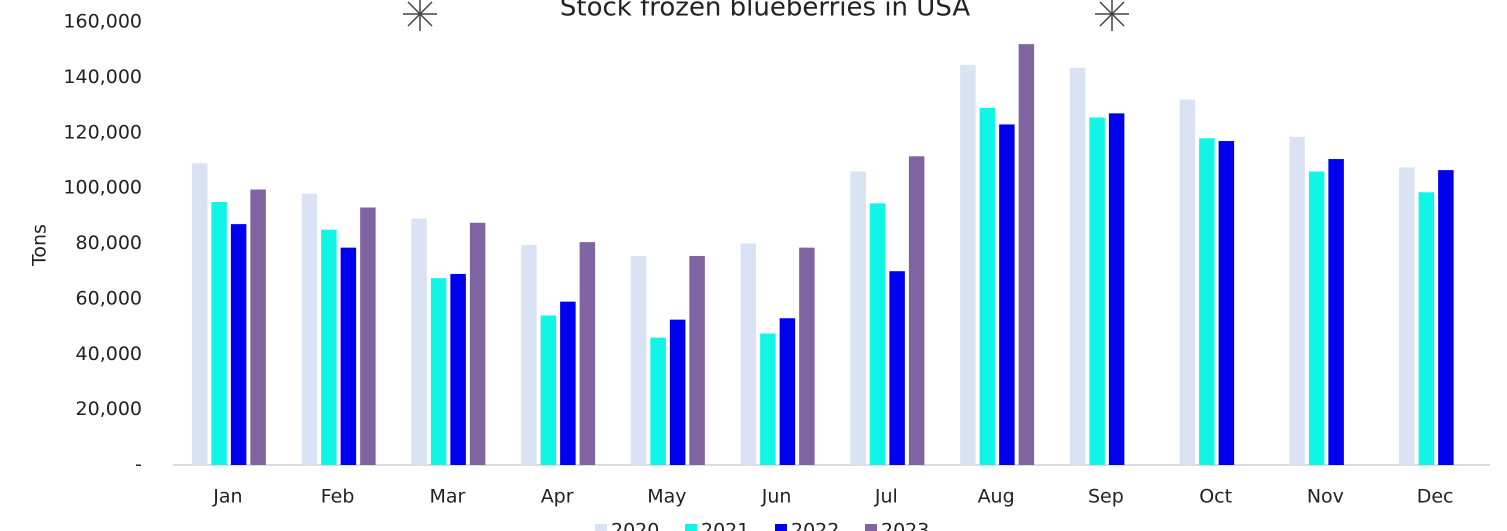 The image size is (1507, 531). What do you see at coordinates (557, 497) in the screenshot?
I see `x-tick-label: Apr` at bounding box center [557, 497].